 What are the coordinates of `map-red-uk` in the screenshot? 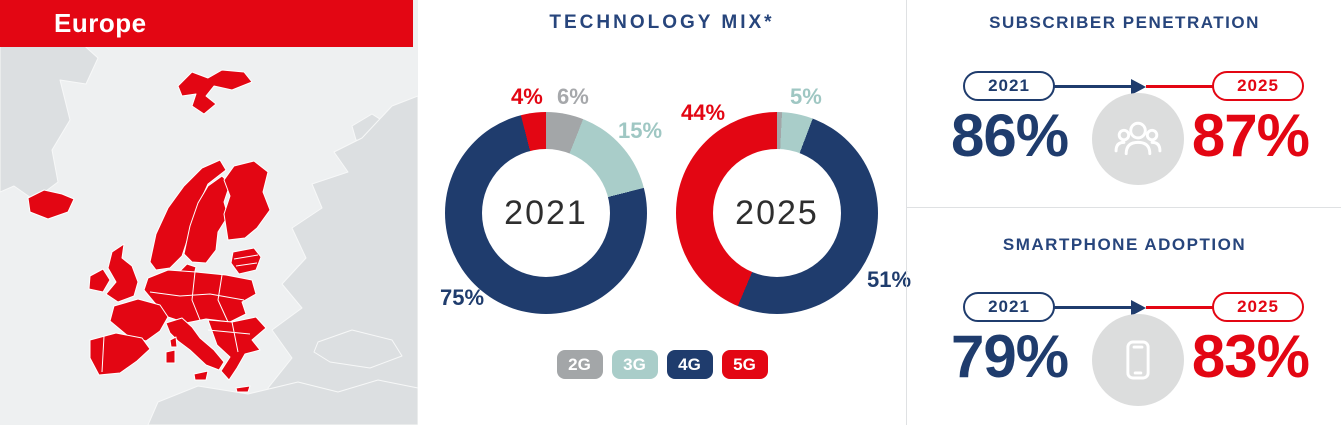 It's located at (122, 273).